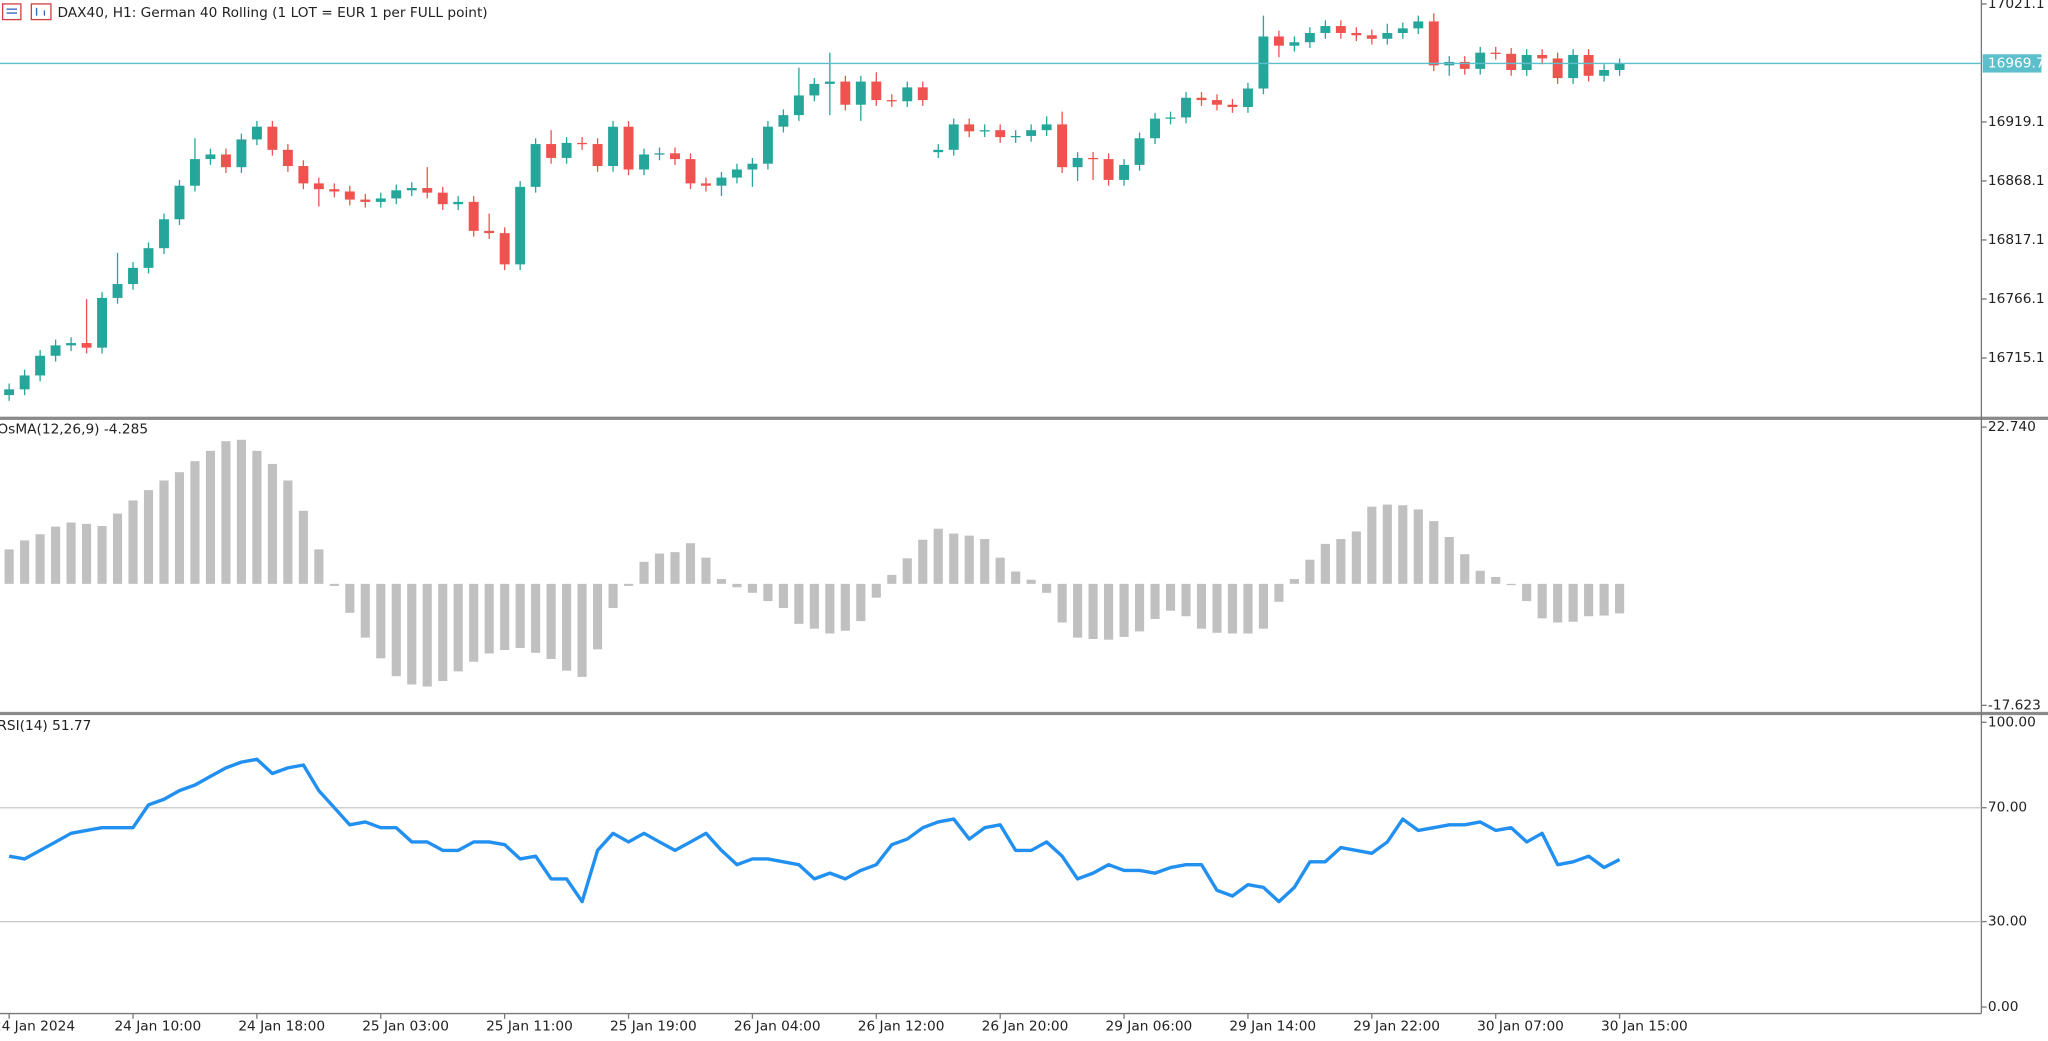  Describe the element at coordinates (157, 1027) in the screenshot. I see `x-tick-label: 24 Jan 10:00` at that location.